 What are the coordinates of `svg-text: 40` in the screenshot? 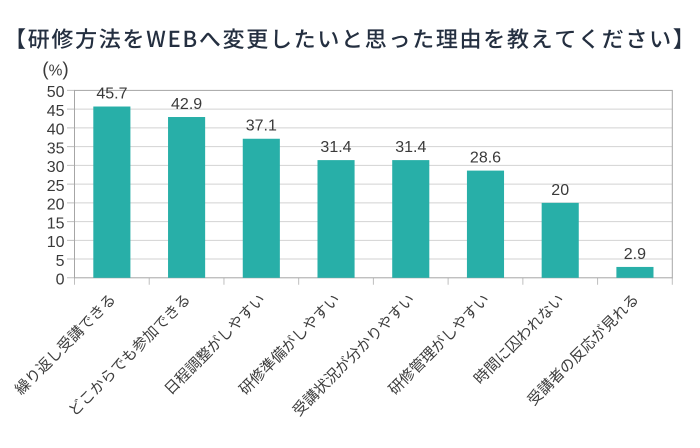 It's located at (56, 130).